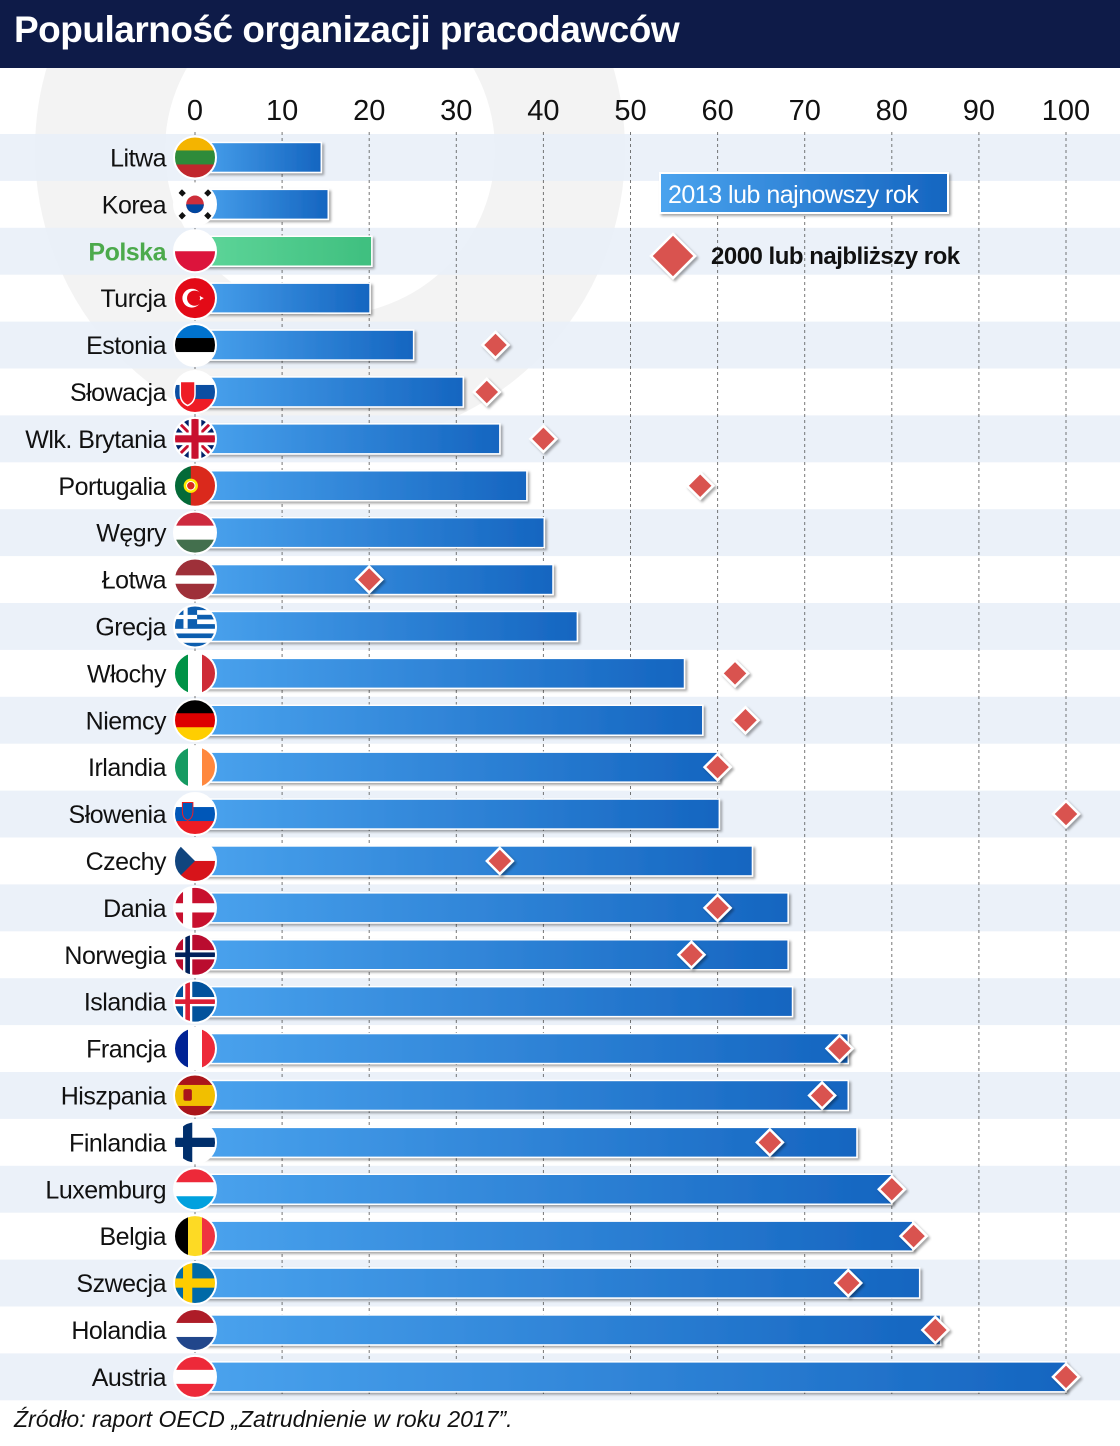 The height and width of the screenshot is (1446, 1120). Describe the element at coordinates (134, 205) in the screenshot. I see `category-label: Korea` at that location.